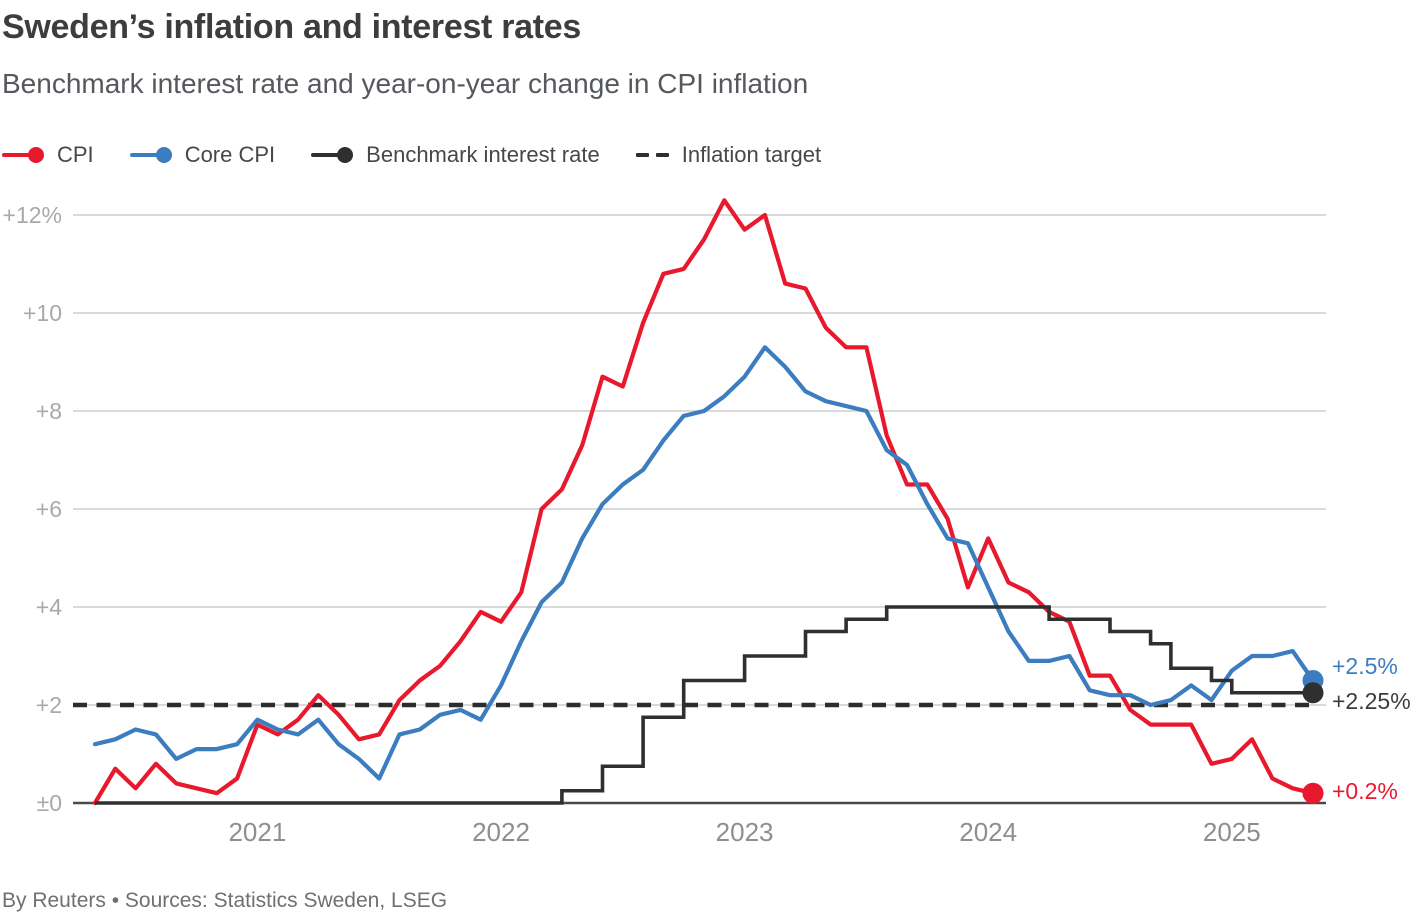 The image size is (1420, 918). Describe the element at coordinates (230, 154) in the screenshot. I see `legend-label-core-cpi: Core CPI` at that location.